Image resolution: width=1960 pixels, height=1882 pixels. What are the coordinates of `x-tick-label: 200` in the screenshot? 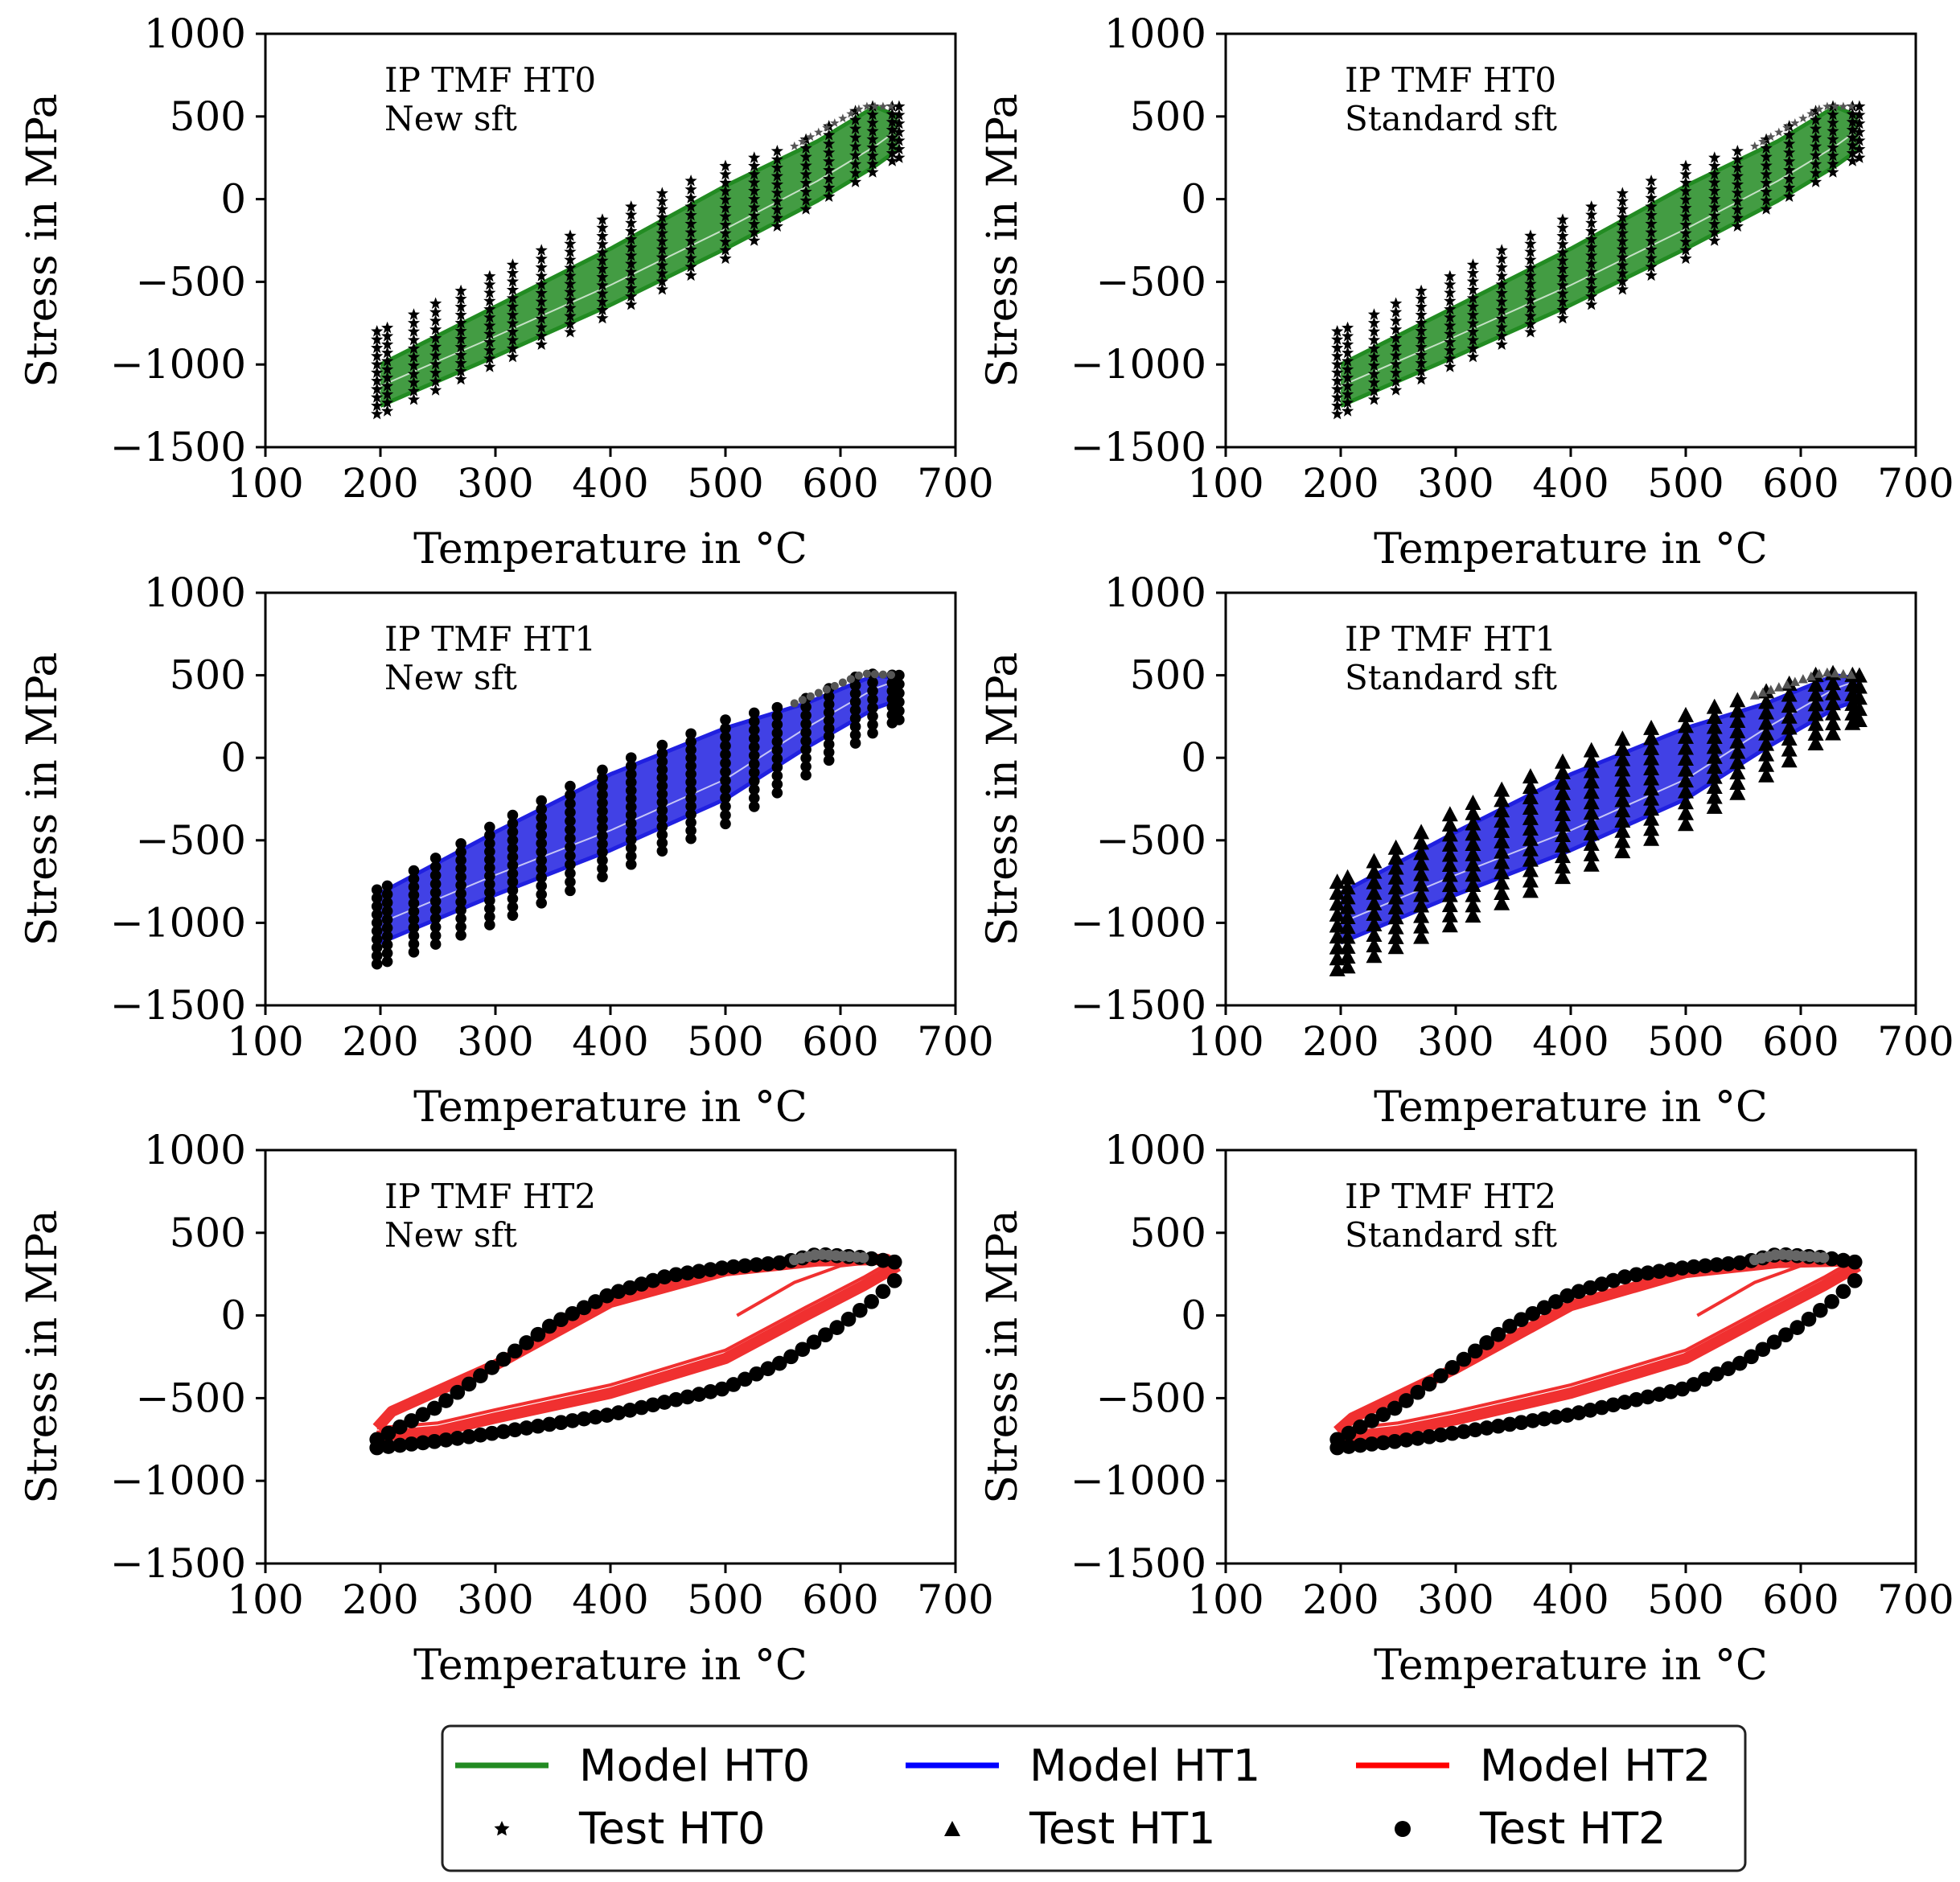 It's located at (1340, 1041).